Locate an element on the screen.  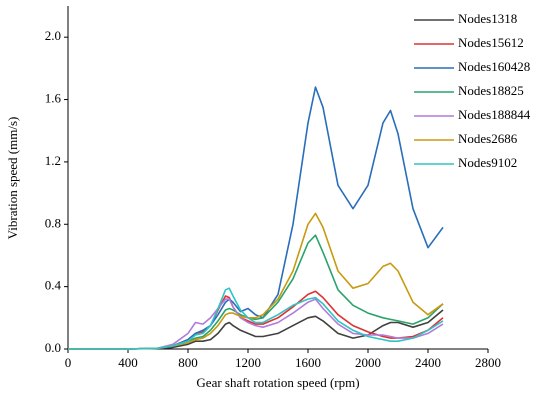
legend-label: Nodes9102 is located at coordinates (487, 162).